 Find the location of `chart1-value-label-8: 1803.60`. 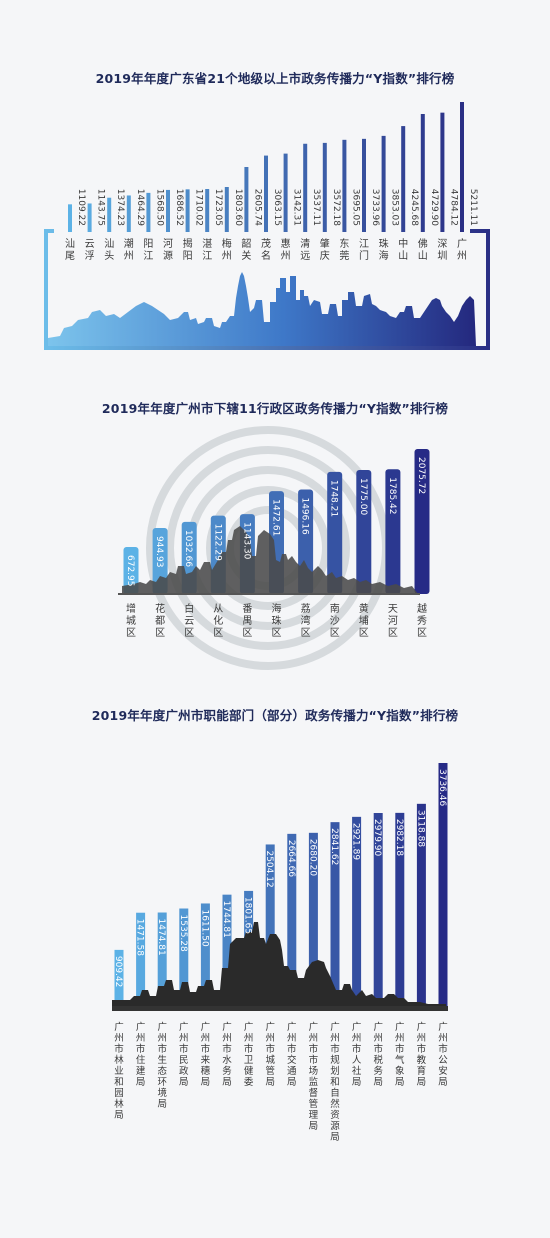

chart1-value-label-8: 1803.60 is located at coordinates (238, 207).